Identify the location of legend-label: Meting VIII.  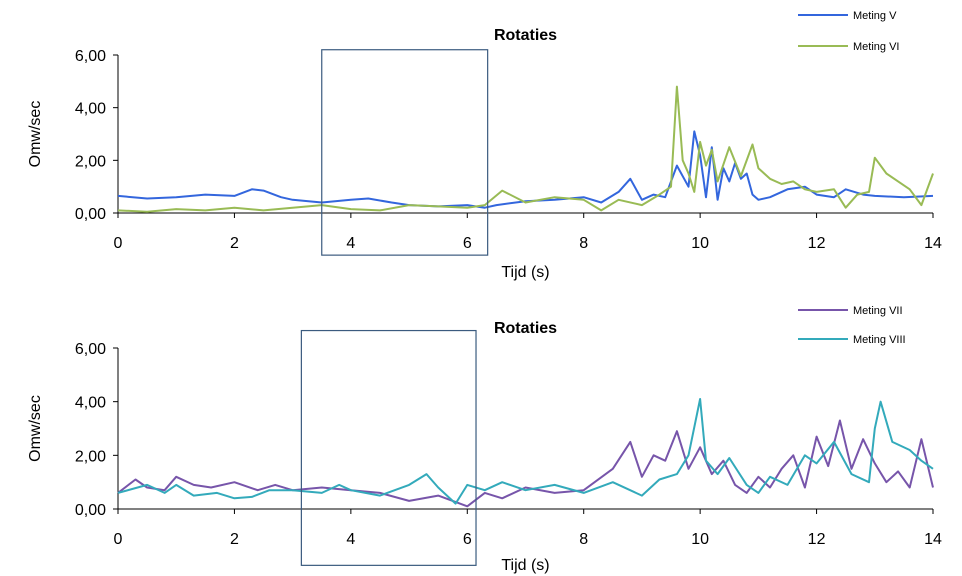
(879, 340).